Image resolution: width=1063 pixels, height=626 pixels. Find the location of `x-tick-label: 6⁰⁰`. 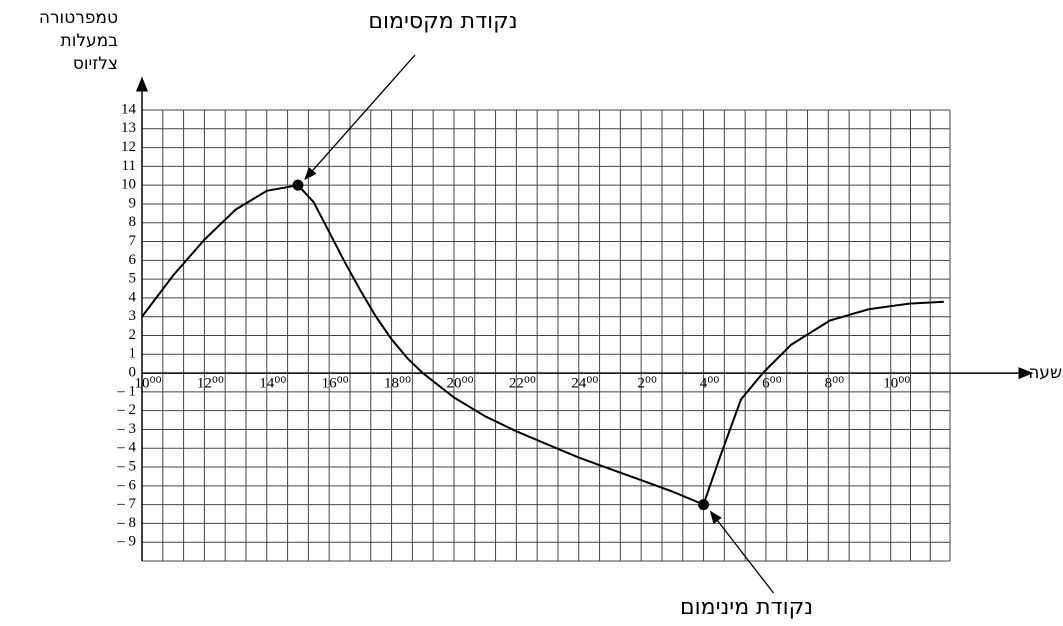

x-tick-label: 6⁰⁰ is located at coordinates (772, 384).